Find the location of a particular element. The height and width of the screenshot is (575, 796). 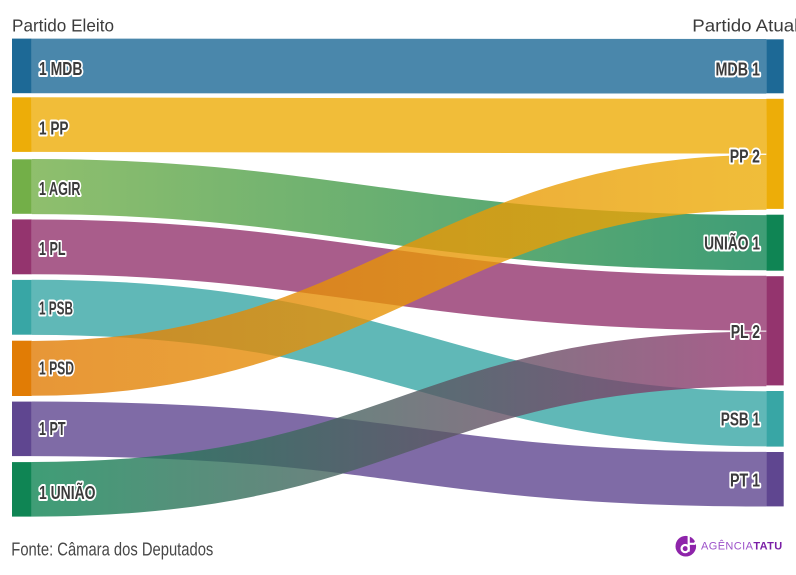

svg-text: 1 PSB is located at coordinates (56, 309).